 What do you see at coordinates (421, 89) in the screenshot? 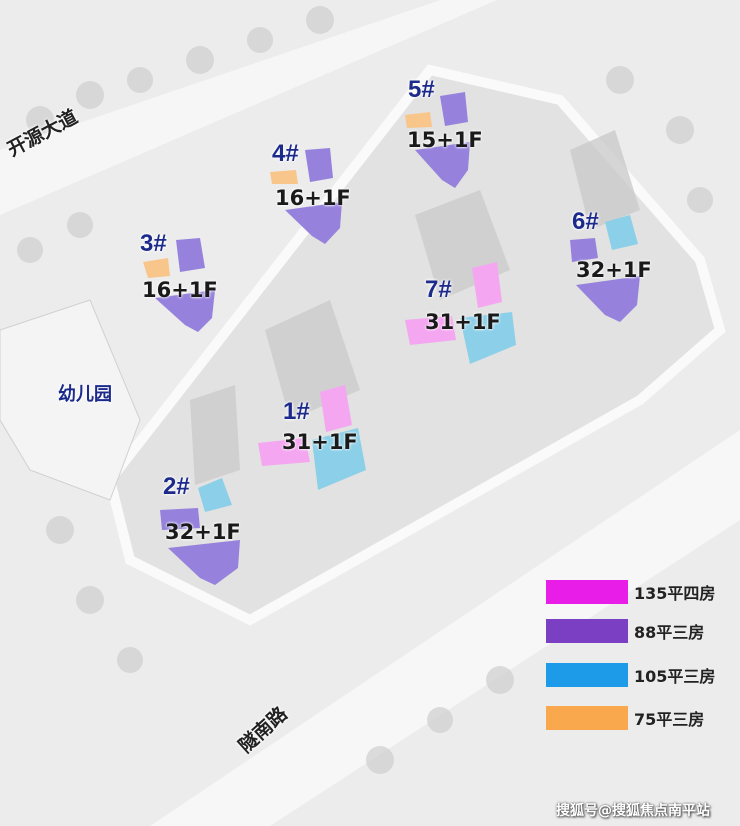
I see `building-number: 5#` at bounding box center [421, 89].